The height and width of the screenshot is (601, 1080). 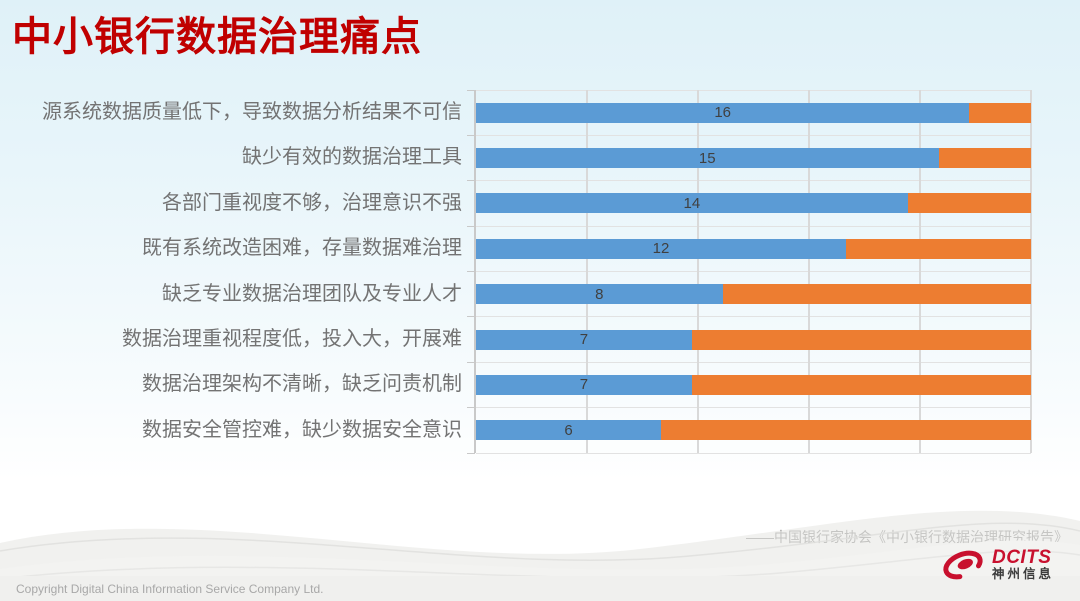 What do you see at coordinates (302, 248) in the screenshot?
I see `category-label: 既有系统改造困难，存量数据难治理` at bounding box center [302, 248].